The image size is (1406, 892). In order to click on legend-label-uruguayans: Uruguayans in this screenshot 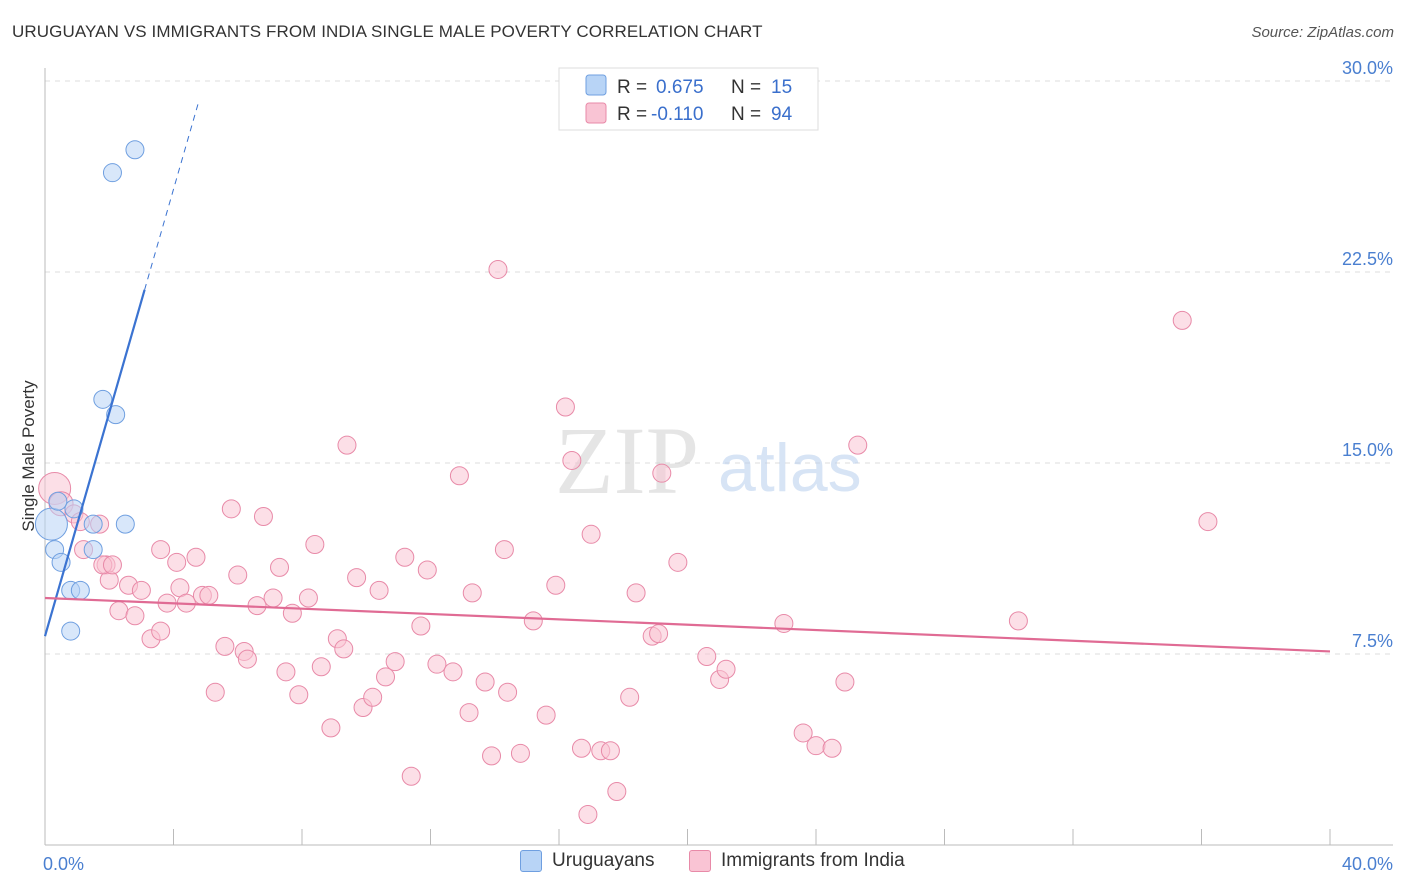, I will do `click(603, 860)`.